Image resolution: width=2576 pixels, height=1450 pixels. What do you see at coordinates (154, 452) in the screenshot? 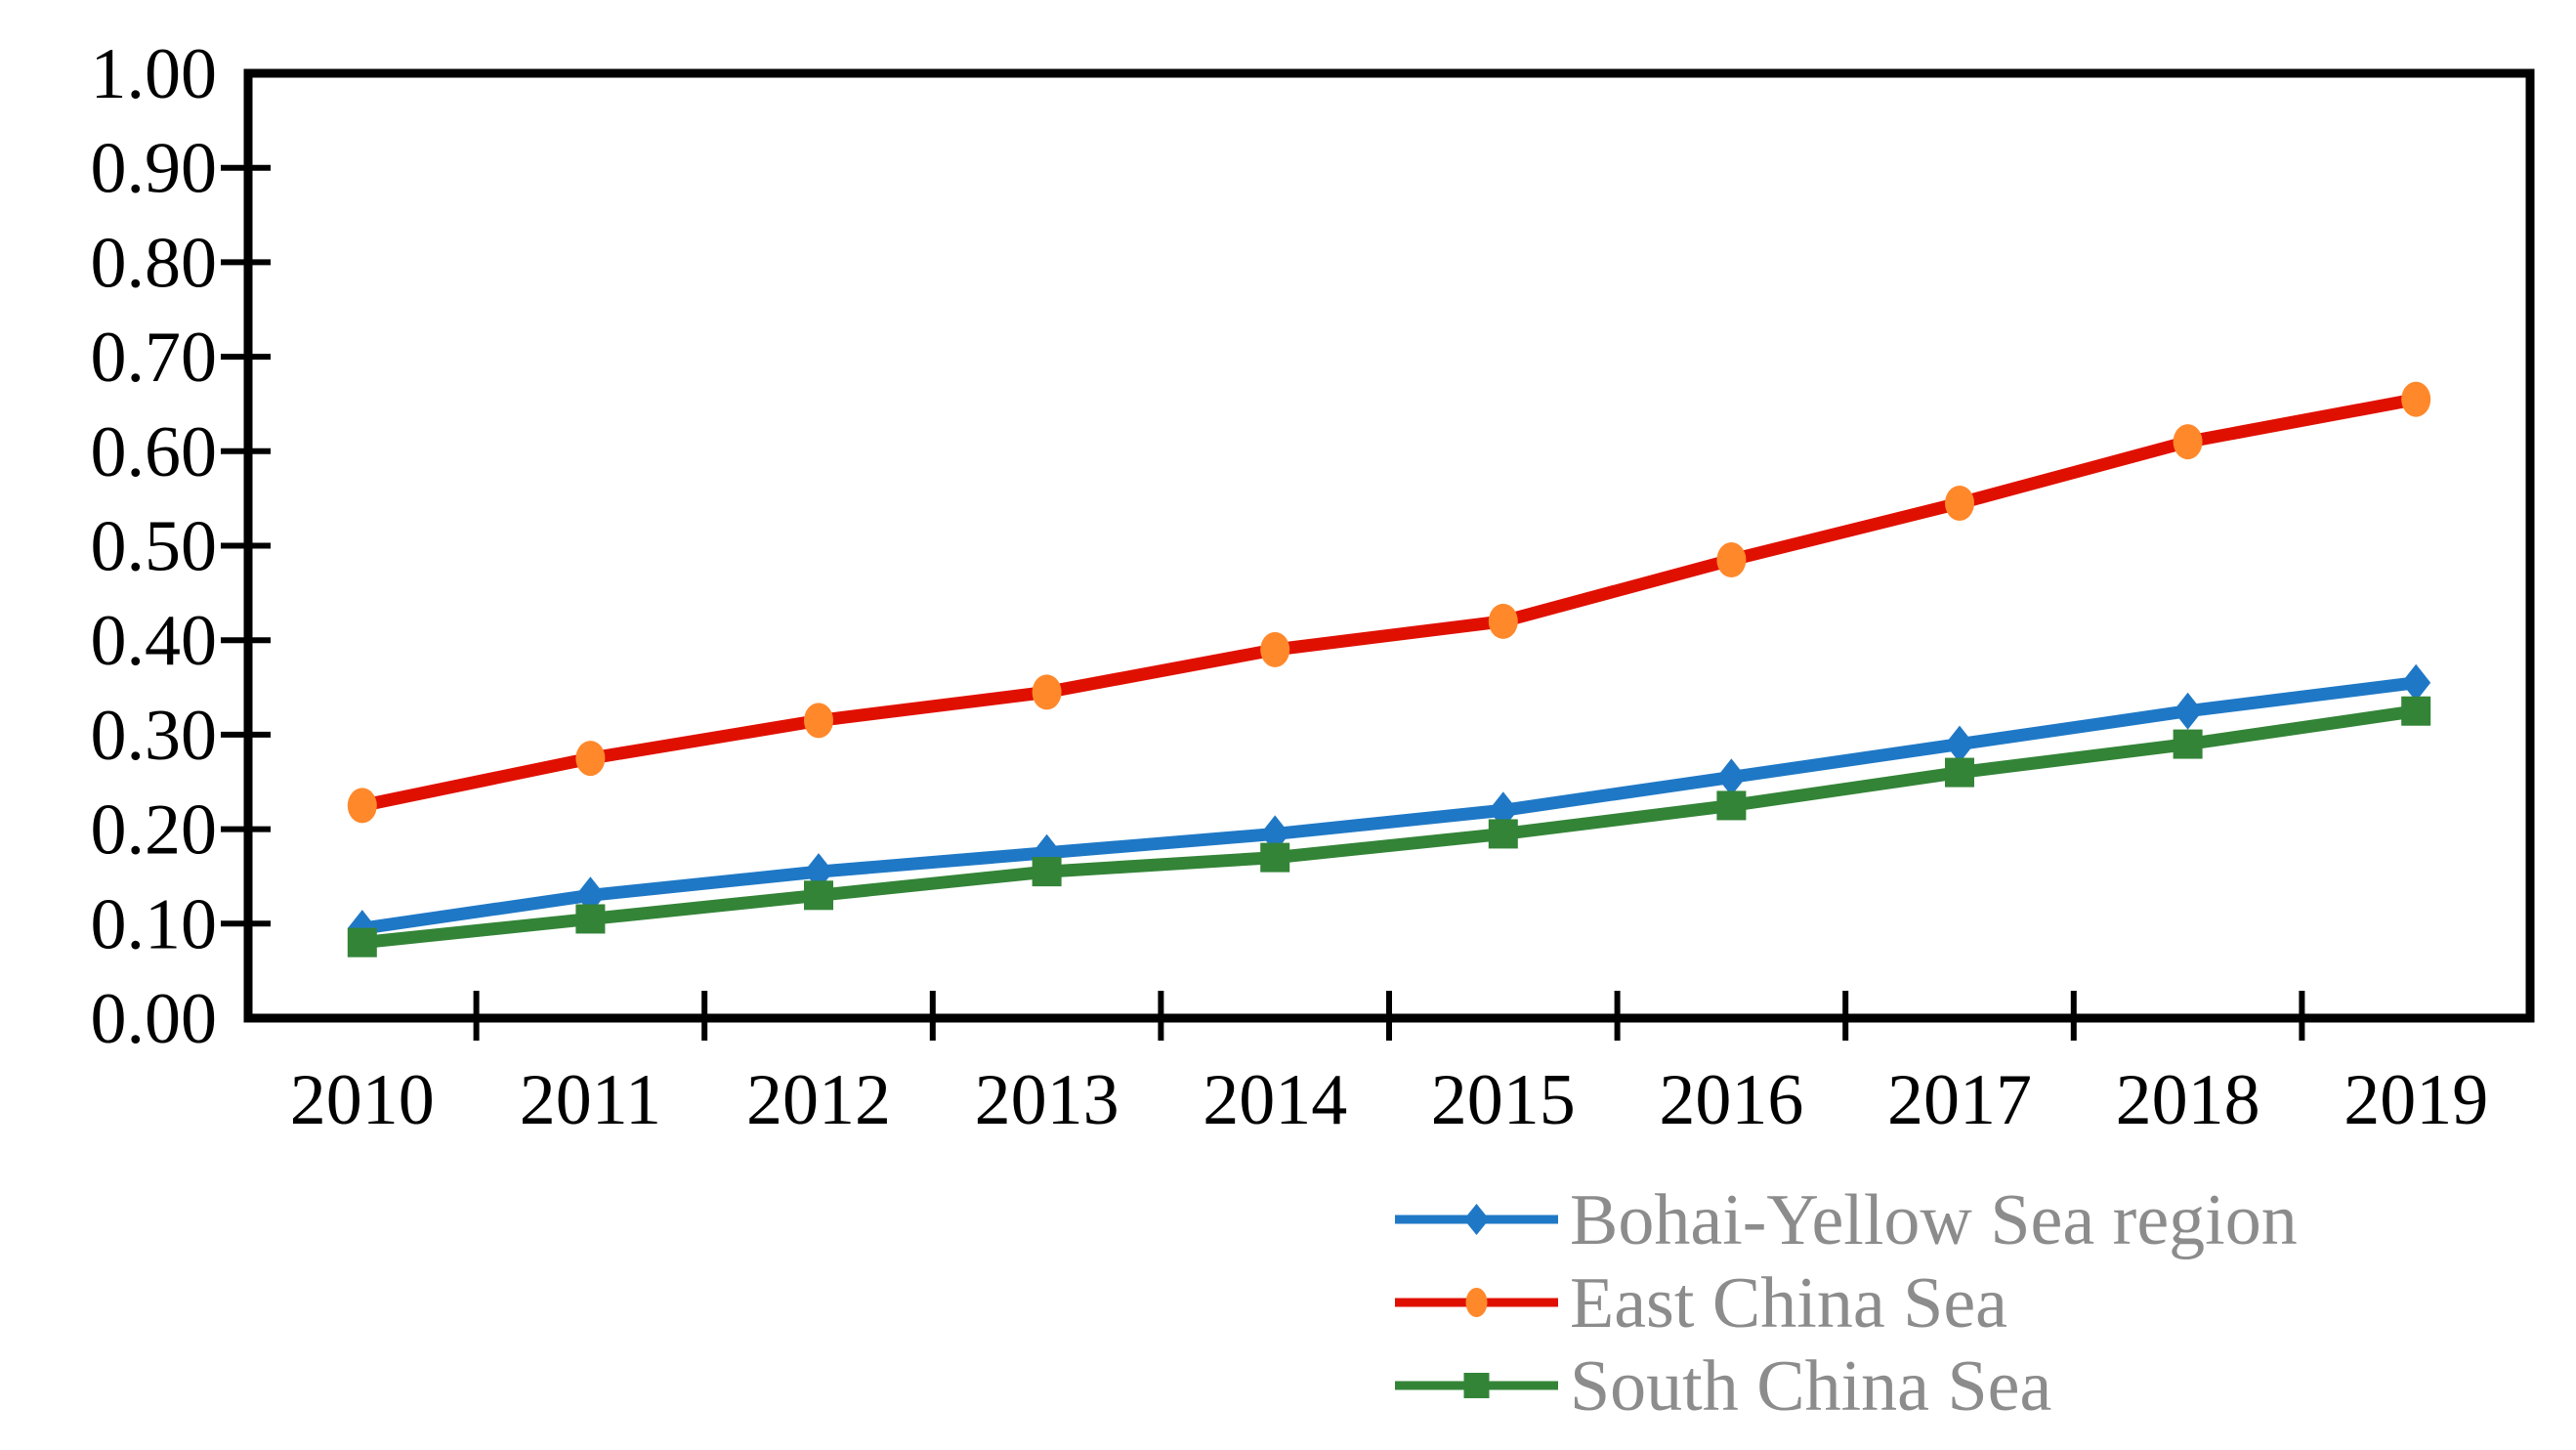
I see `y-tick-label: 0.60` at bounding box center [154, 452].